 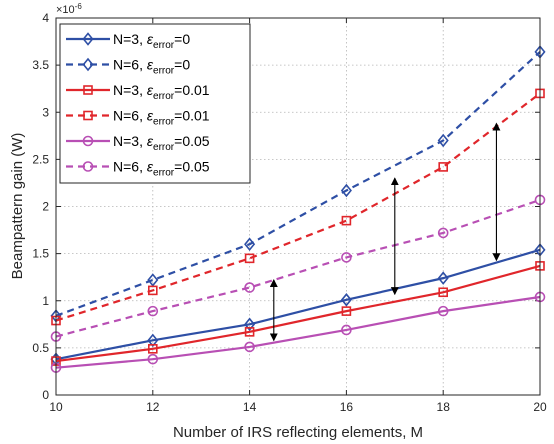 What do you see at coordinates (298, 332) in the screenshot?
I see `series-line` at bounding box center [298, 332].